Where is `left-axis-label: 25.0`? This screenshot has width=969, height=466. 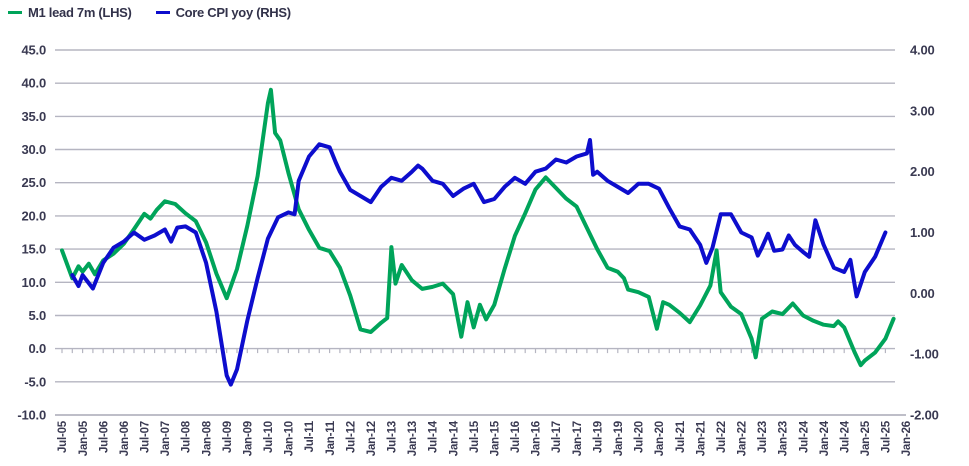 left-axis-label: 25.0 is located at coordinates (33, 182).